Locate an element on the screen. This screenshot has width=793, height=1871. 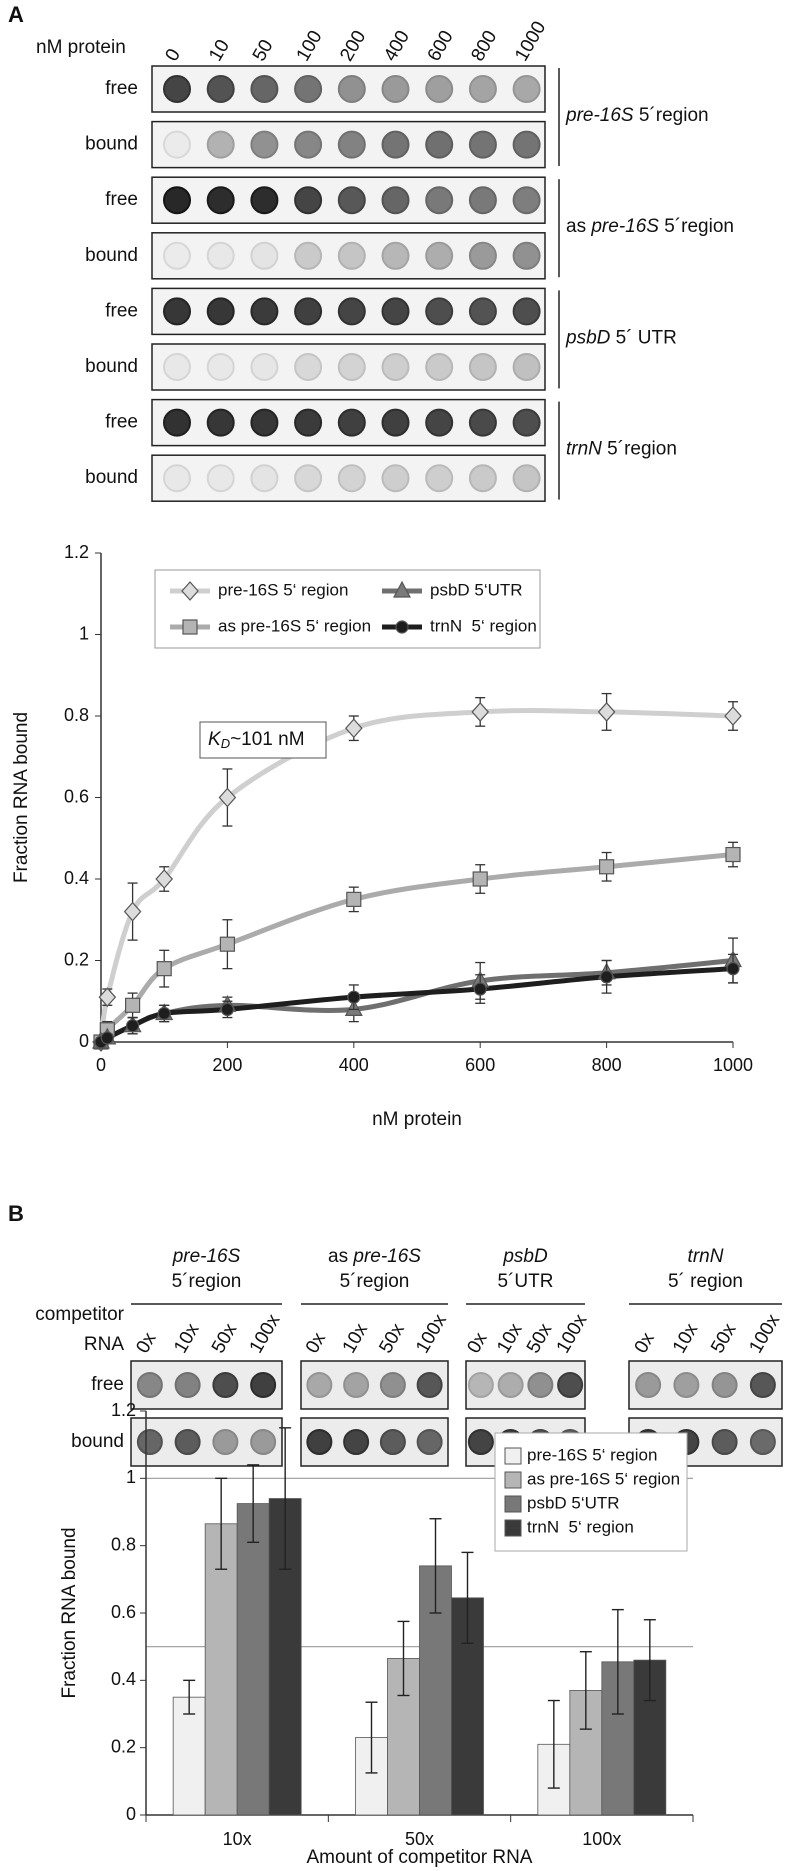
header-line: 5´UTR is located at coordinates (526, 1281).